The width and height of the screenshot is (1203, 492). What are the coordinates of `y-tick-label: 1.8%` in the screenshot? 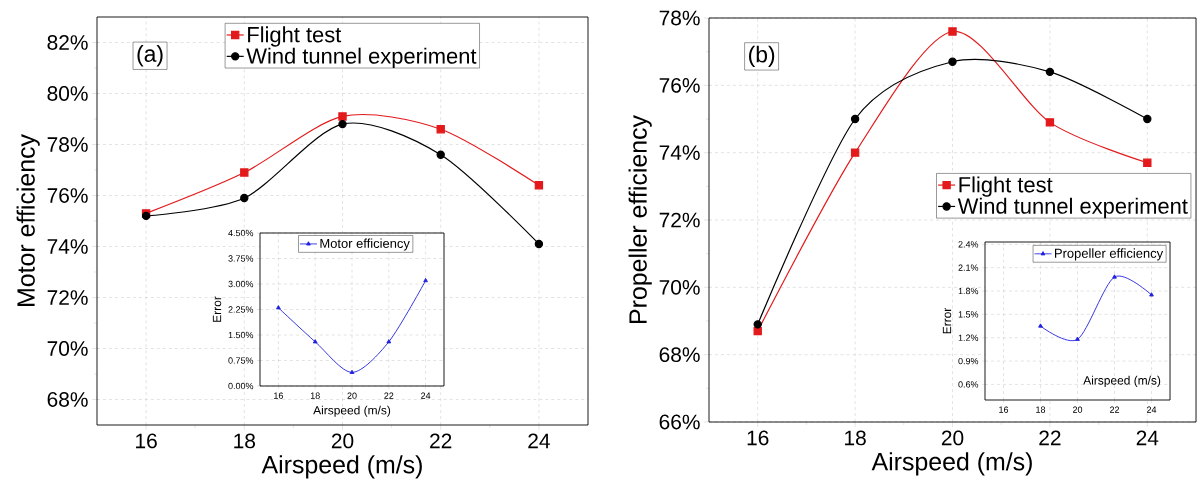 It's located at (968, 291).